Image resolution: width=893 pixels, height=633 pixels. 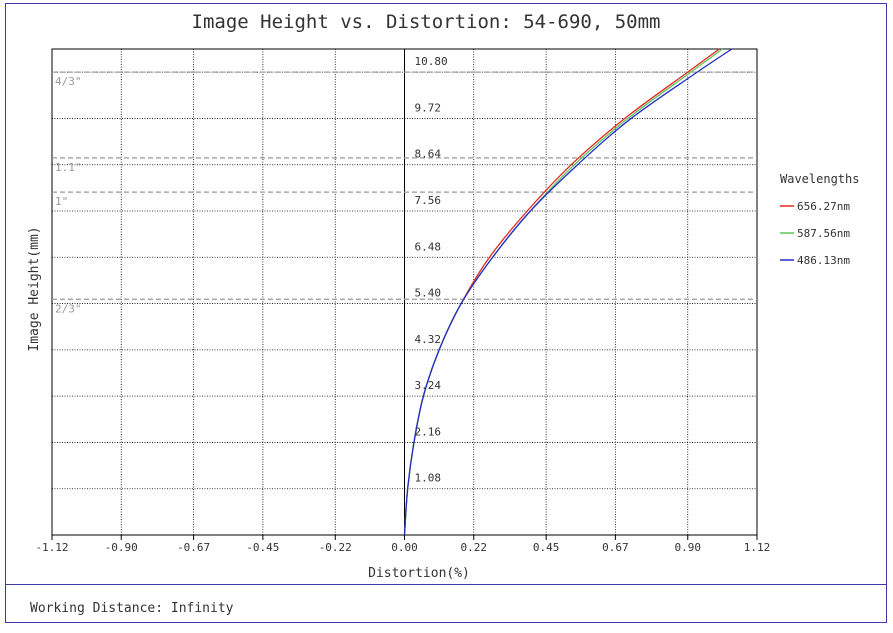 I want to click on y-tick-label: 2.16, so click(x=428, y=431).